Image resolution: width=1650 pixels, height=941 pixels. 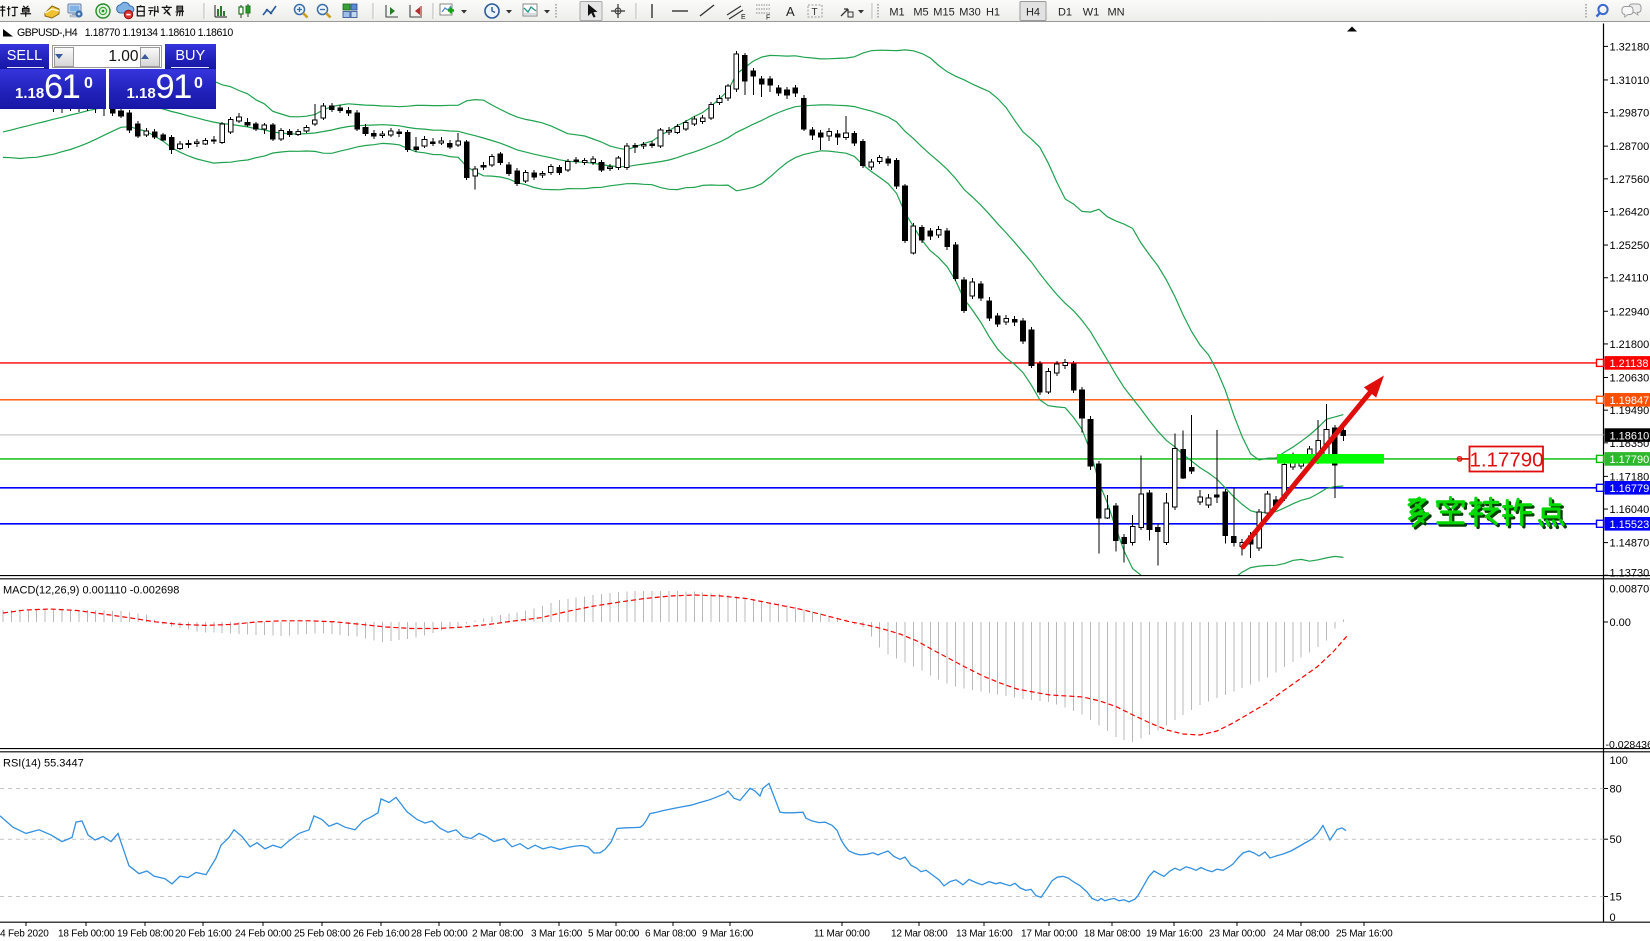 I want to click on svg-text: M1, so click(x=896, y=13).